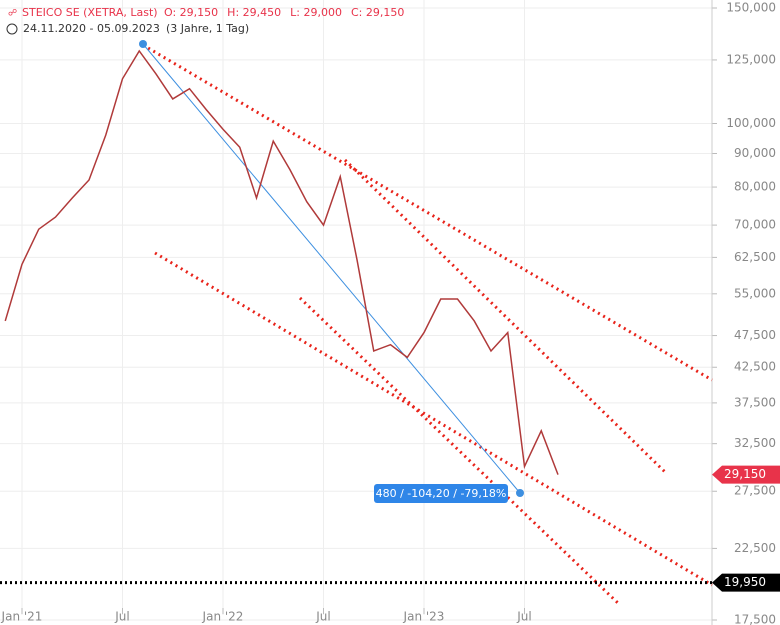 The width and height of the screenshot is (780, 625). Describe the element at coordinates (755, 491) in the screenshot. I see `y-tick-label: 27,500` at that location.